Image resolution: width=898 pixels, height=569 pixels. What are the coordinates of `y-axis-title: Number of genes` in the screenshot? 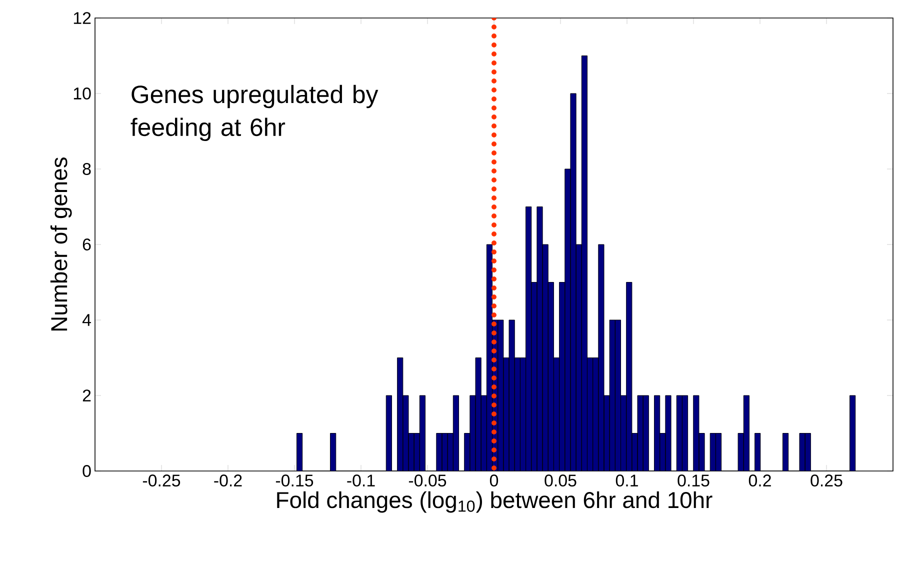 It's located at (61, 244).